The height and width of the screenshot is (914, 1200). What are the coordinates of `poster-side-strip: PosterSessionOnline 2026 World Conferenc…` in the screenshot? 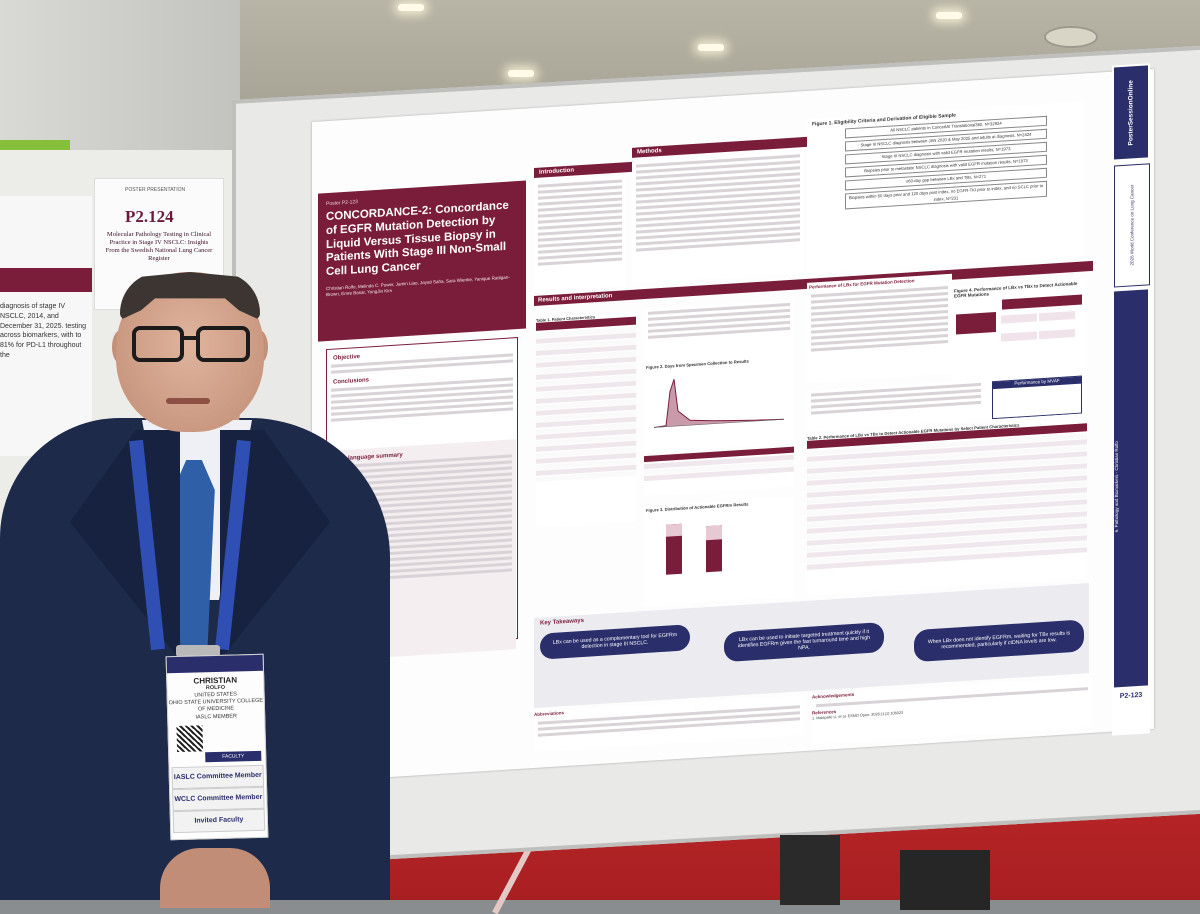 It's located at (1131, 399).